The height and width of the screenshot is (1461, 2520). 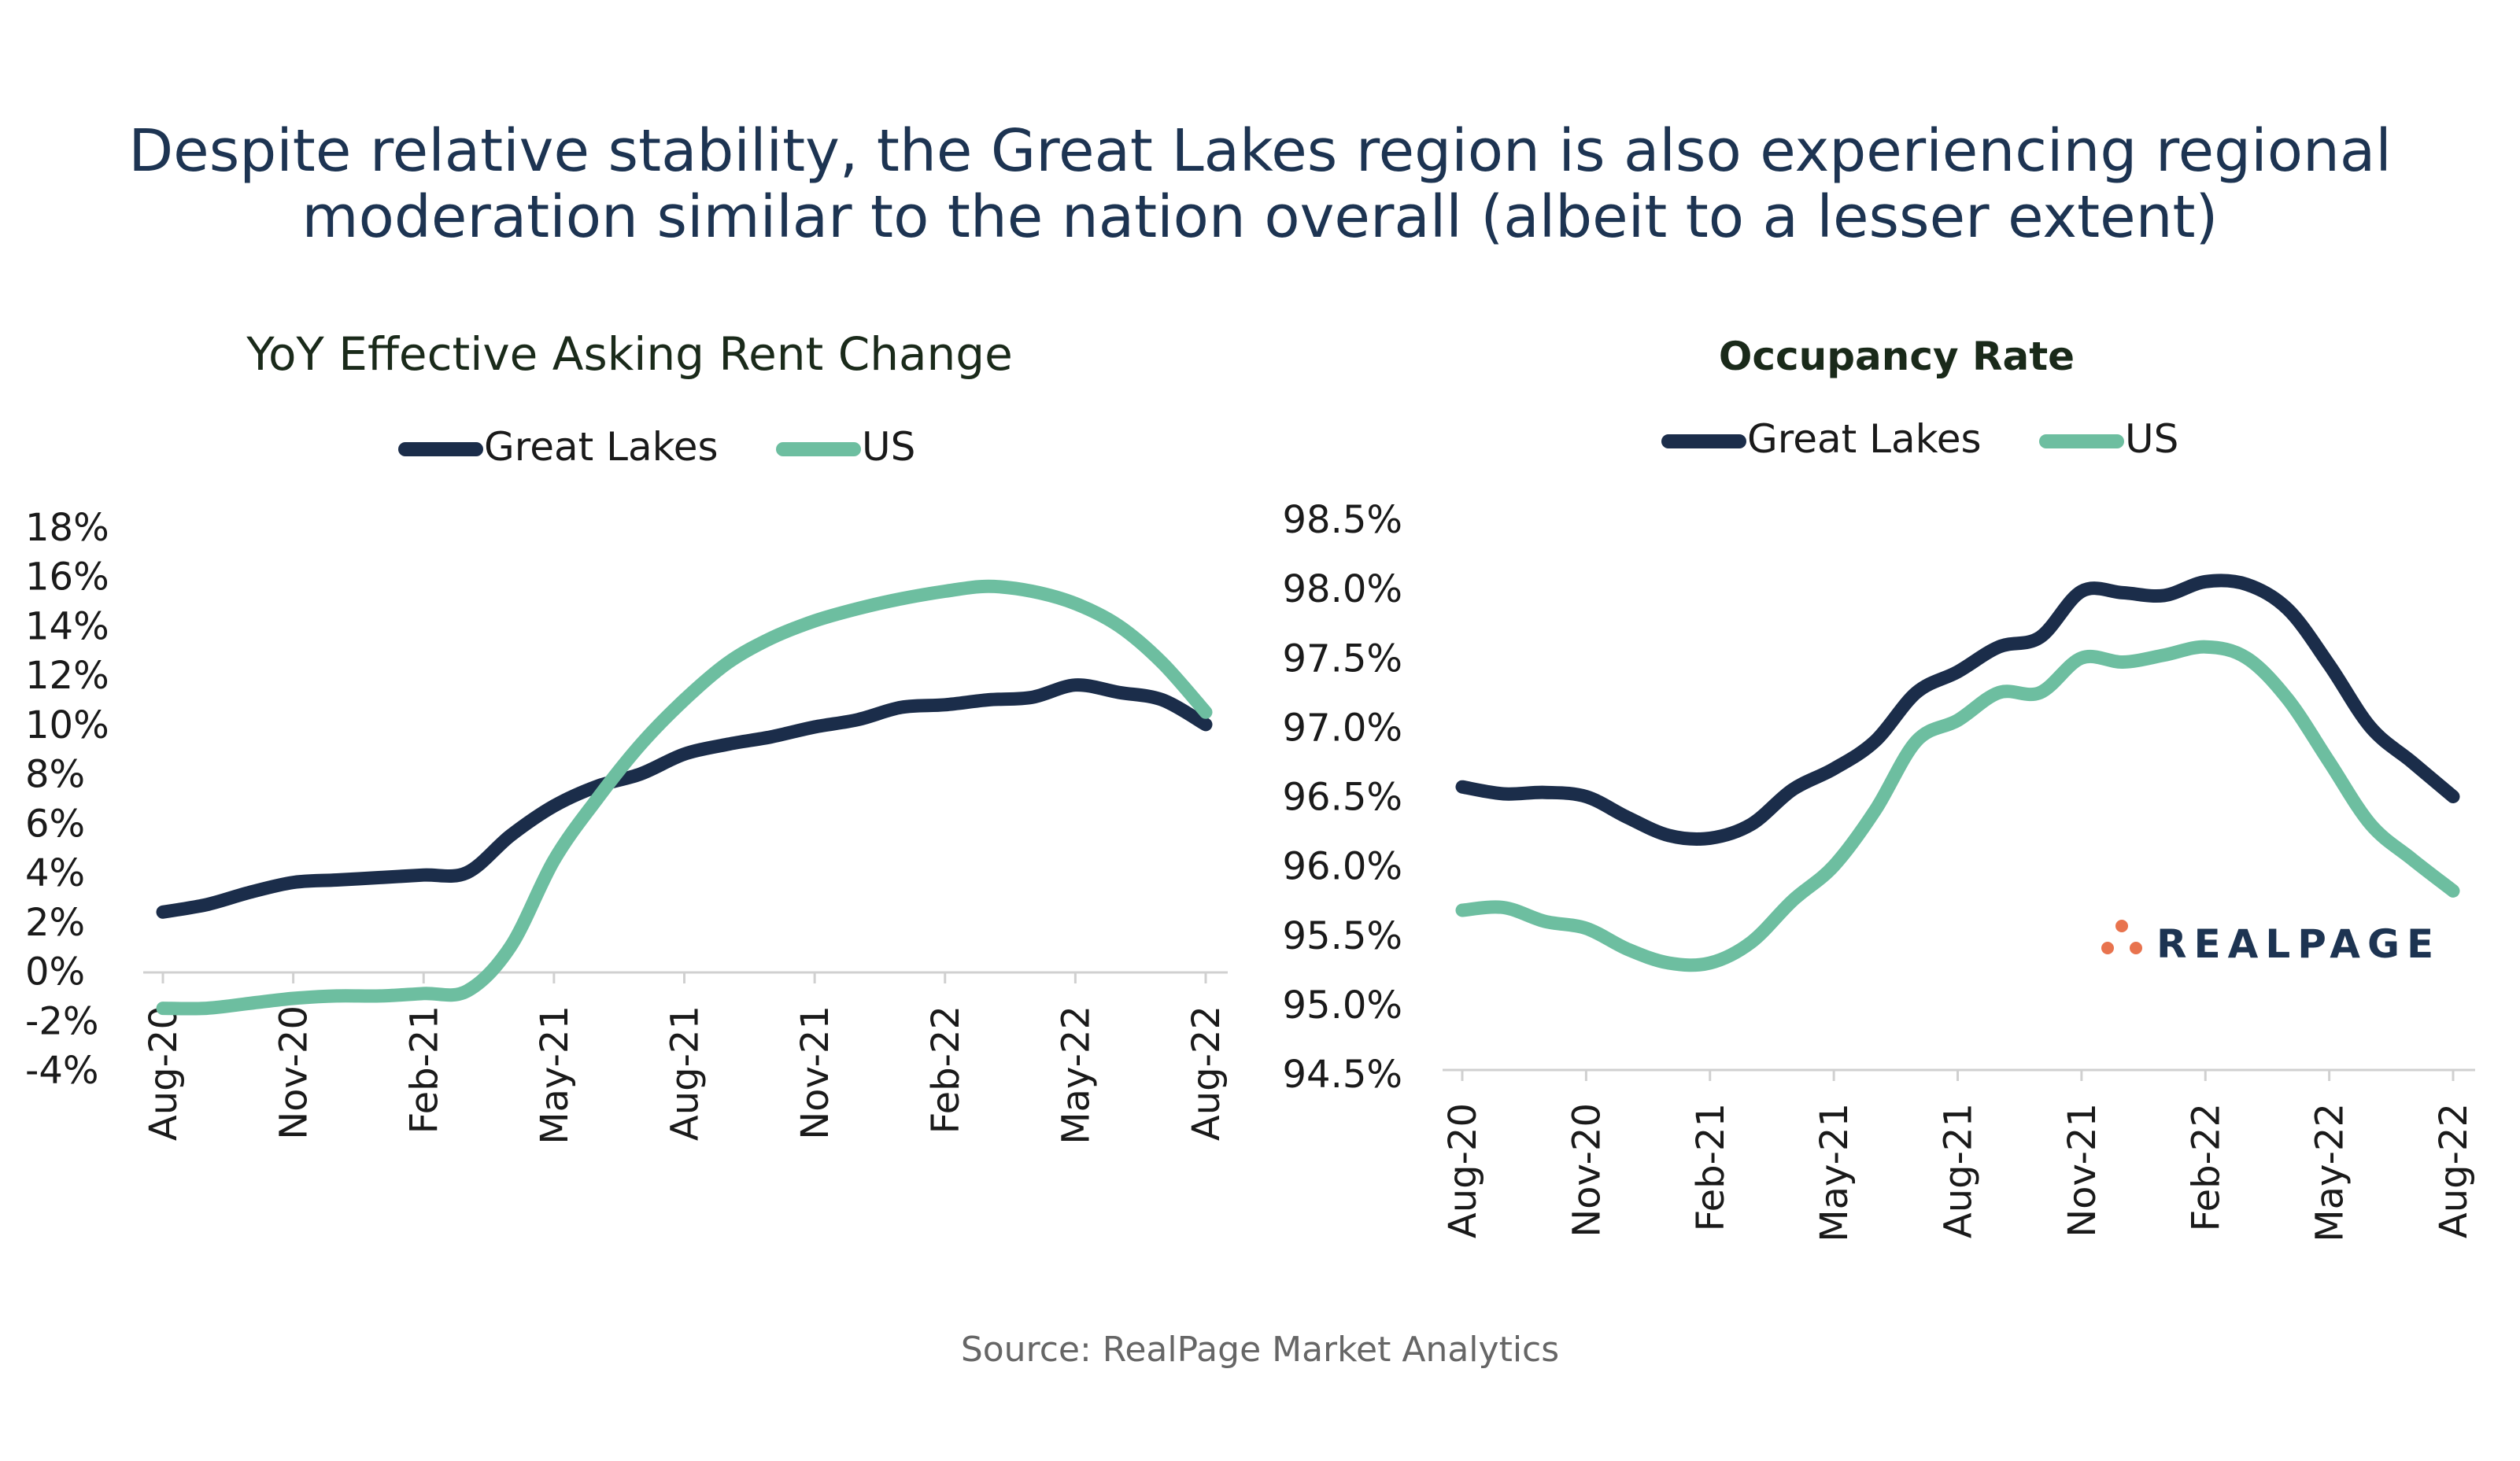 I want to click on rent-x-tick-label: May-22, so click(x=1076, y=1075).